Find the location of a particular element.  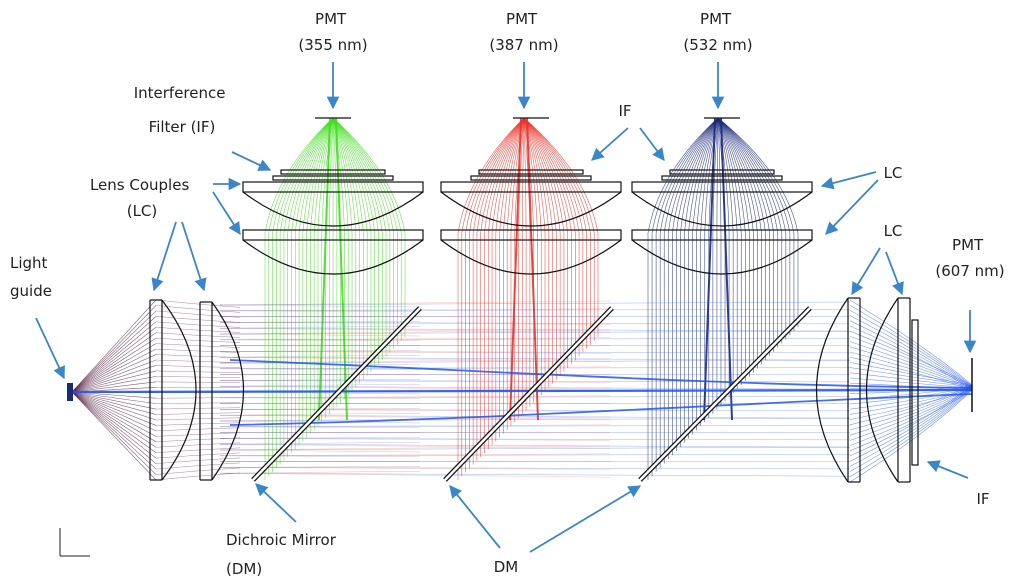

arrow-if-left is located at coordinates (251, 161).